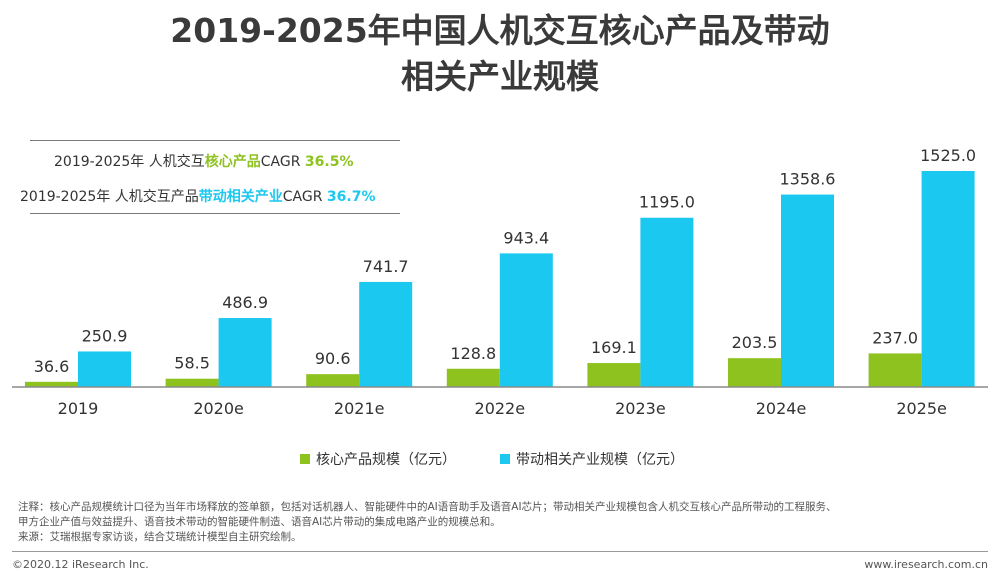 The image size is (1000, 582). Describe the element at coordinates (109, 197) in the screenshot. I see `cagr-related-prefix: 2019-2025年 人机交互产品` at that location.